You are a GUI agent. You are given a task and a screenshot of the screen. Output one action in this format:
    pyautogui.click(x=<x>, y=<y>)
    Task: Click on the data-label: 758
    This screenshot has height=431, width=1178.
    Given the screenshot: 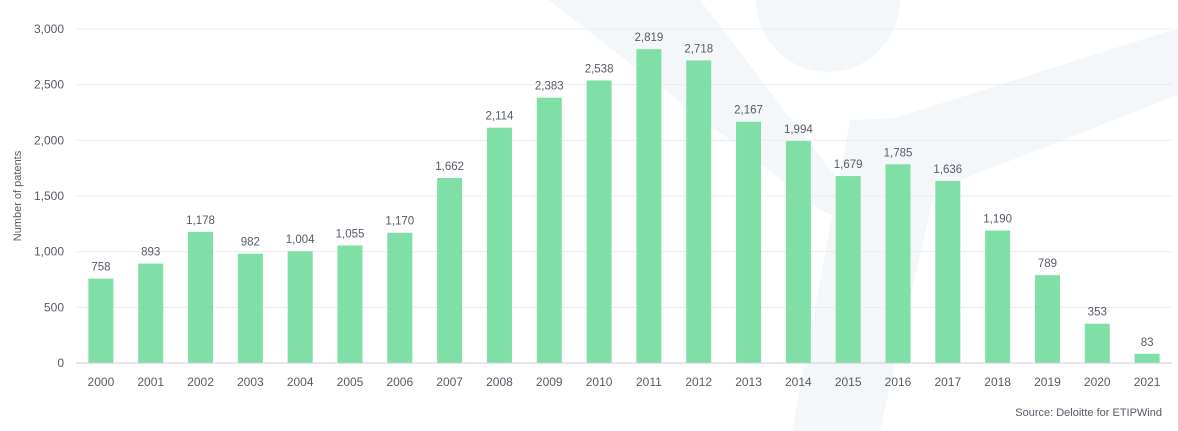 What is the action you would take?
    pyautogui.click(x=100, y=268)
    